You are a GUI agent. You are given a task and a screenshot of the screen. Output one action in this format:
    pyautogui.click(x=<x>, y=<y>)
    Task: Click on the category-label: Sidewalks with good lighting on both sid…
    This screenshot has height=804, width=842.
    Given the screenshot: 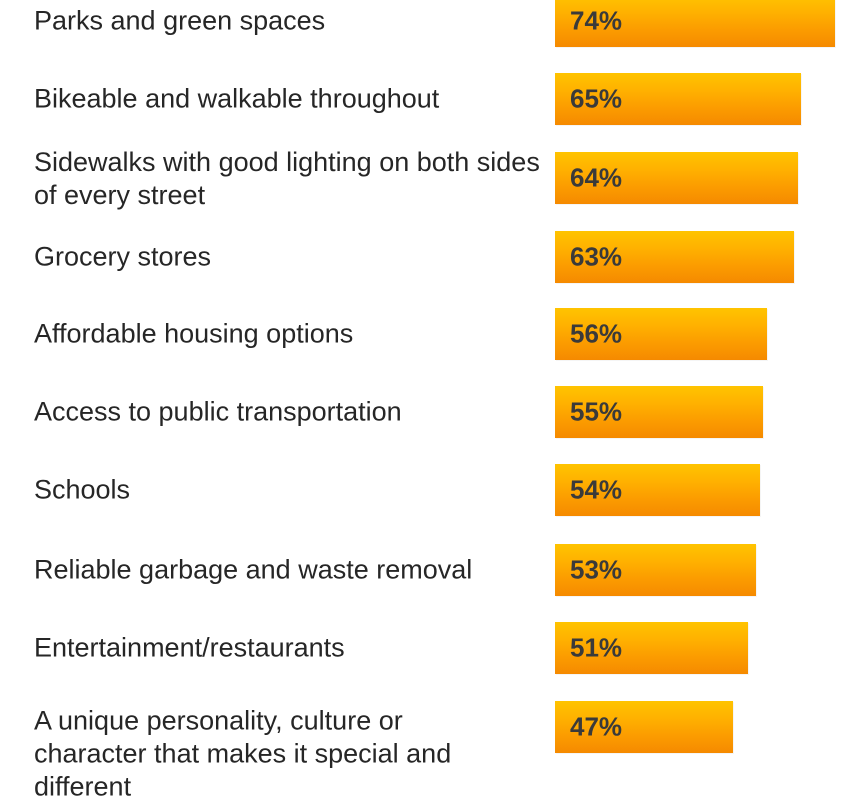 What is the action you would take?
    pyautogui.click(x=287, y=178)
    